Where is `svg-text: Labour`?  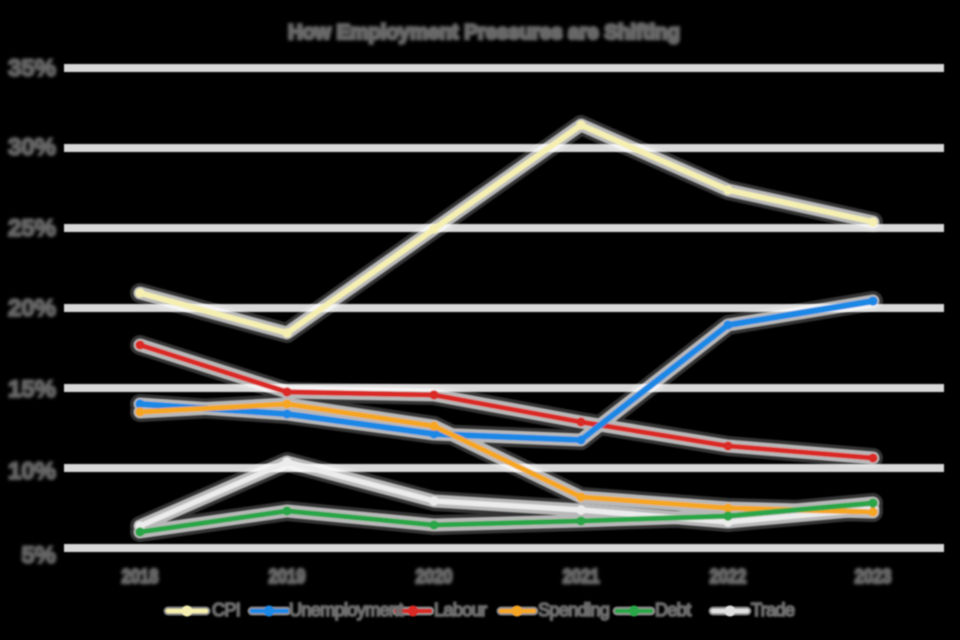
svg-text: Labour is located at coordinates (460, 610).